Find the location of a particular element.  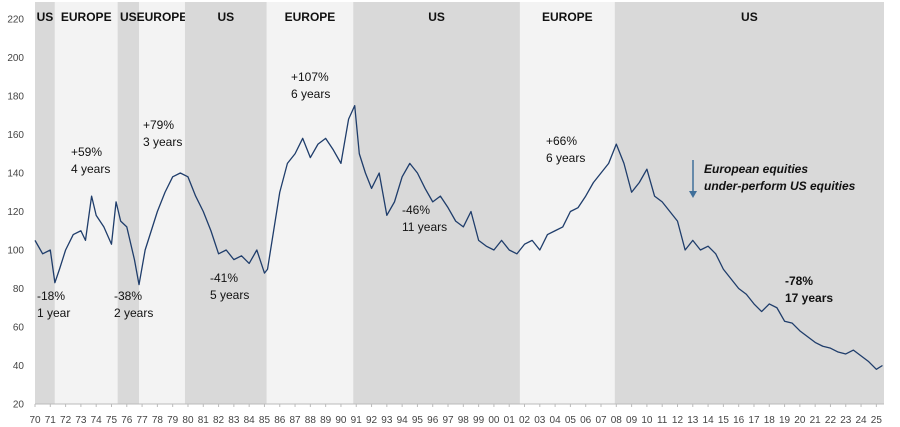

x-tick-label: 92 is located at coordinates (372, 420).